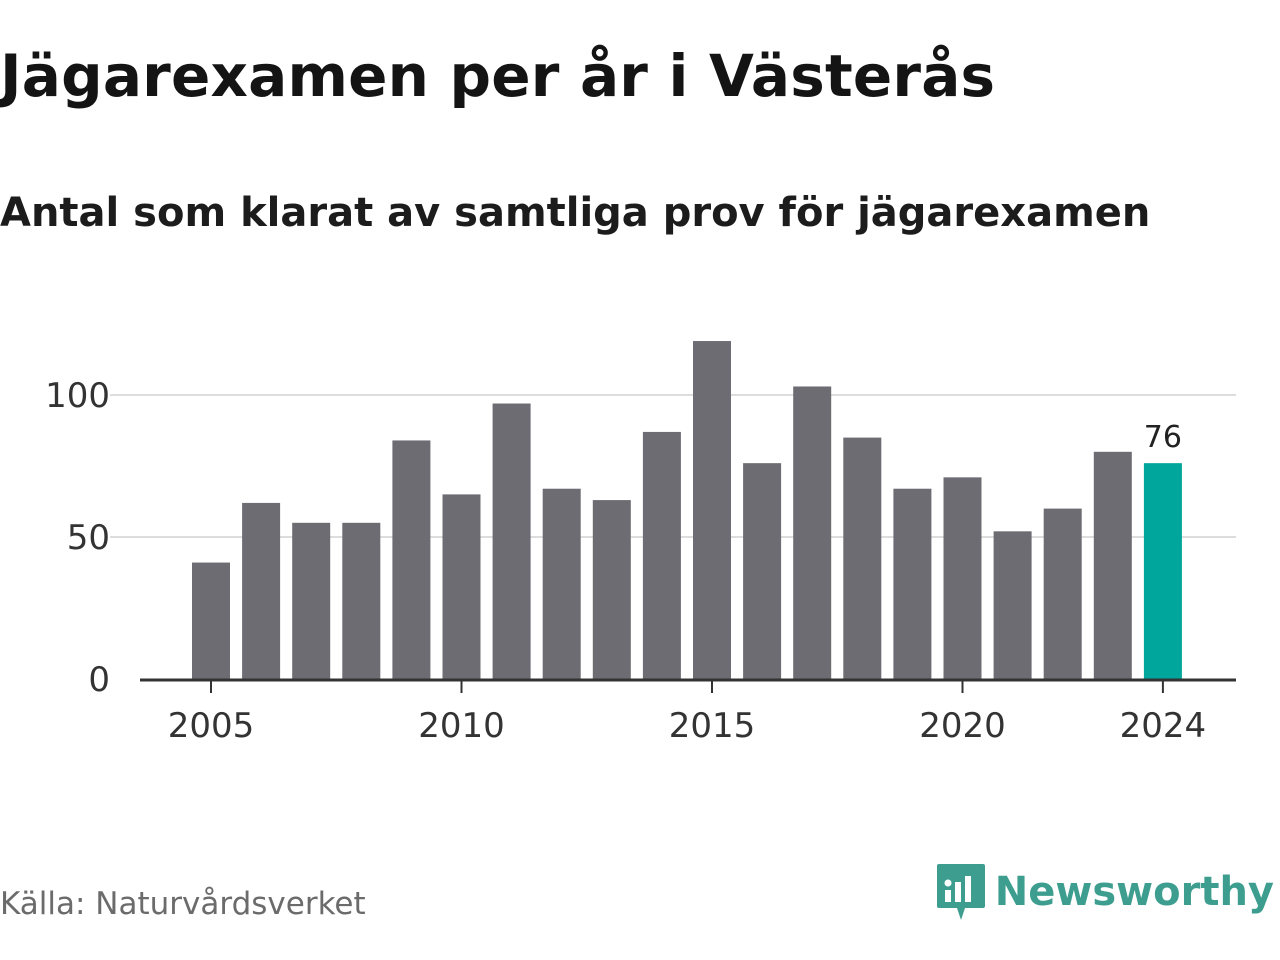 The height and width of the screenshot is (960, 1280). I want to click on source-note: Källa: Naturvårdsverket, so click(183, 904).